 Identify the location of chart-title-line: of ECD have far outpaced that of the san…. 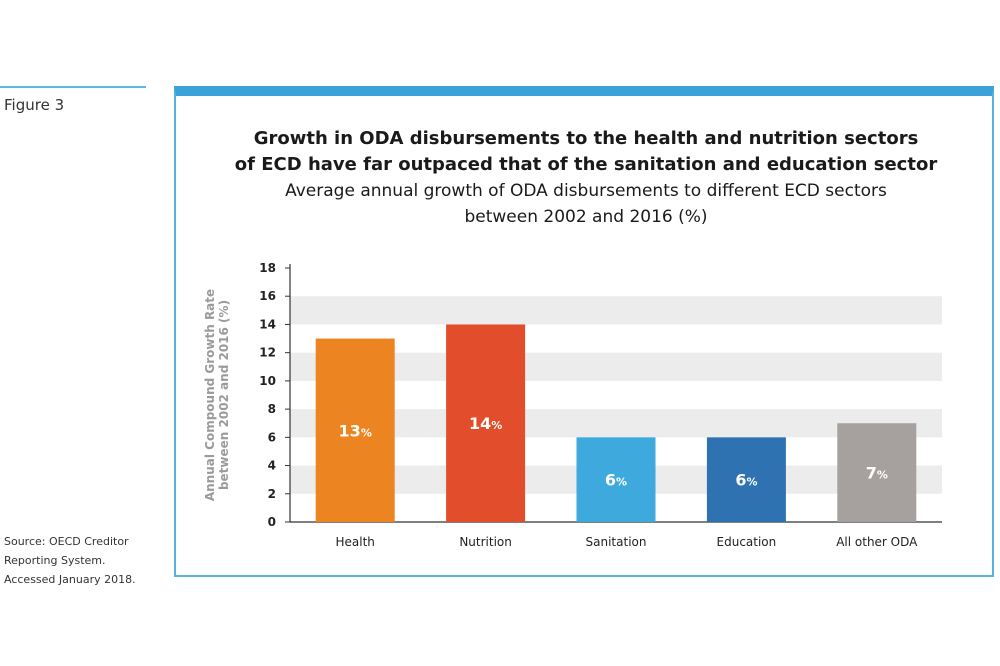
(586, 164).